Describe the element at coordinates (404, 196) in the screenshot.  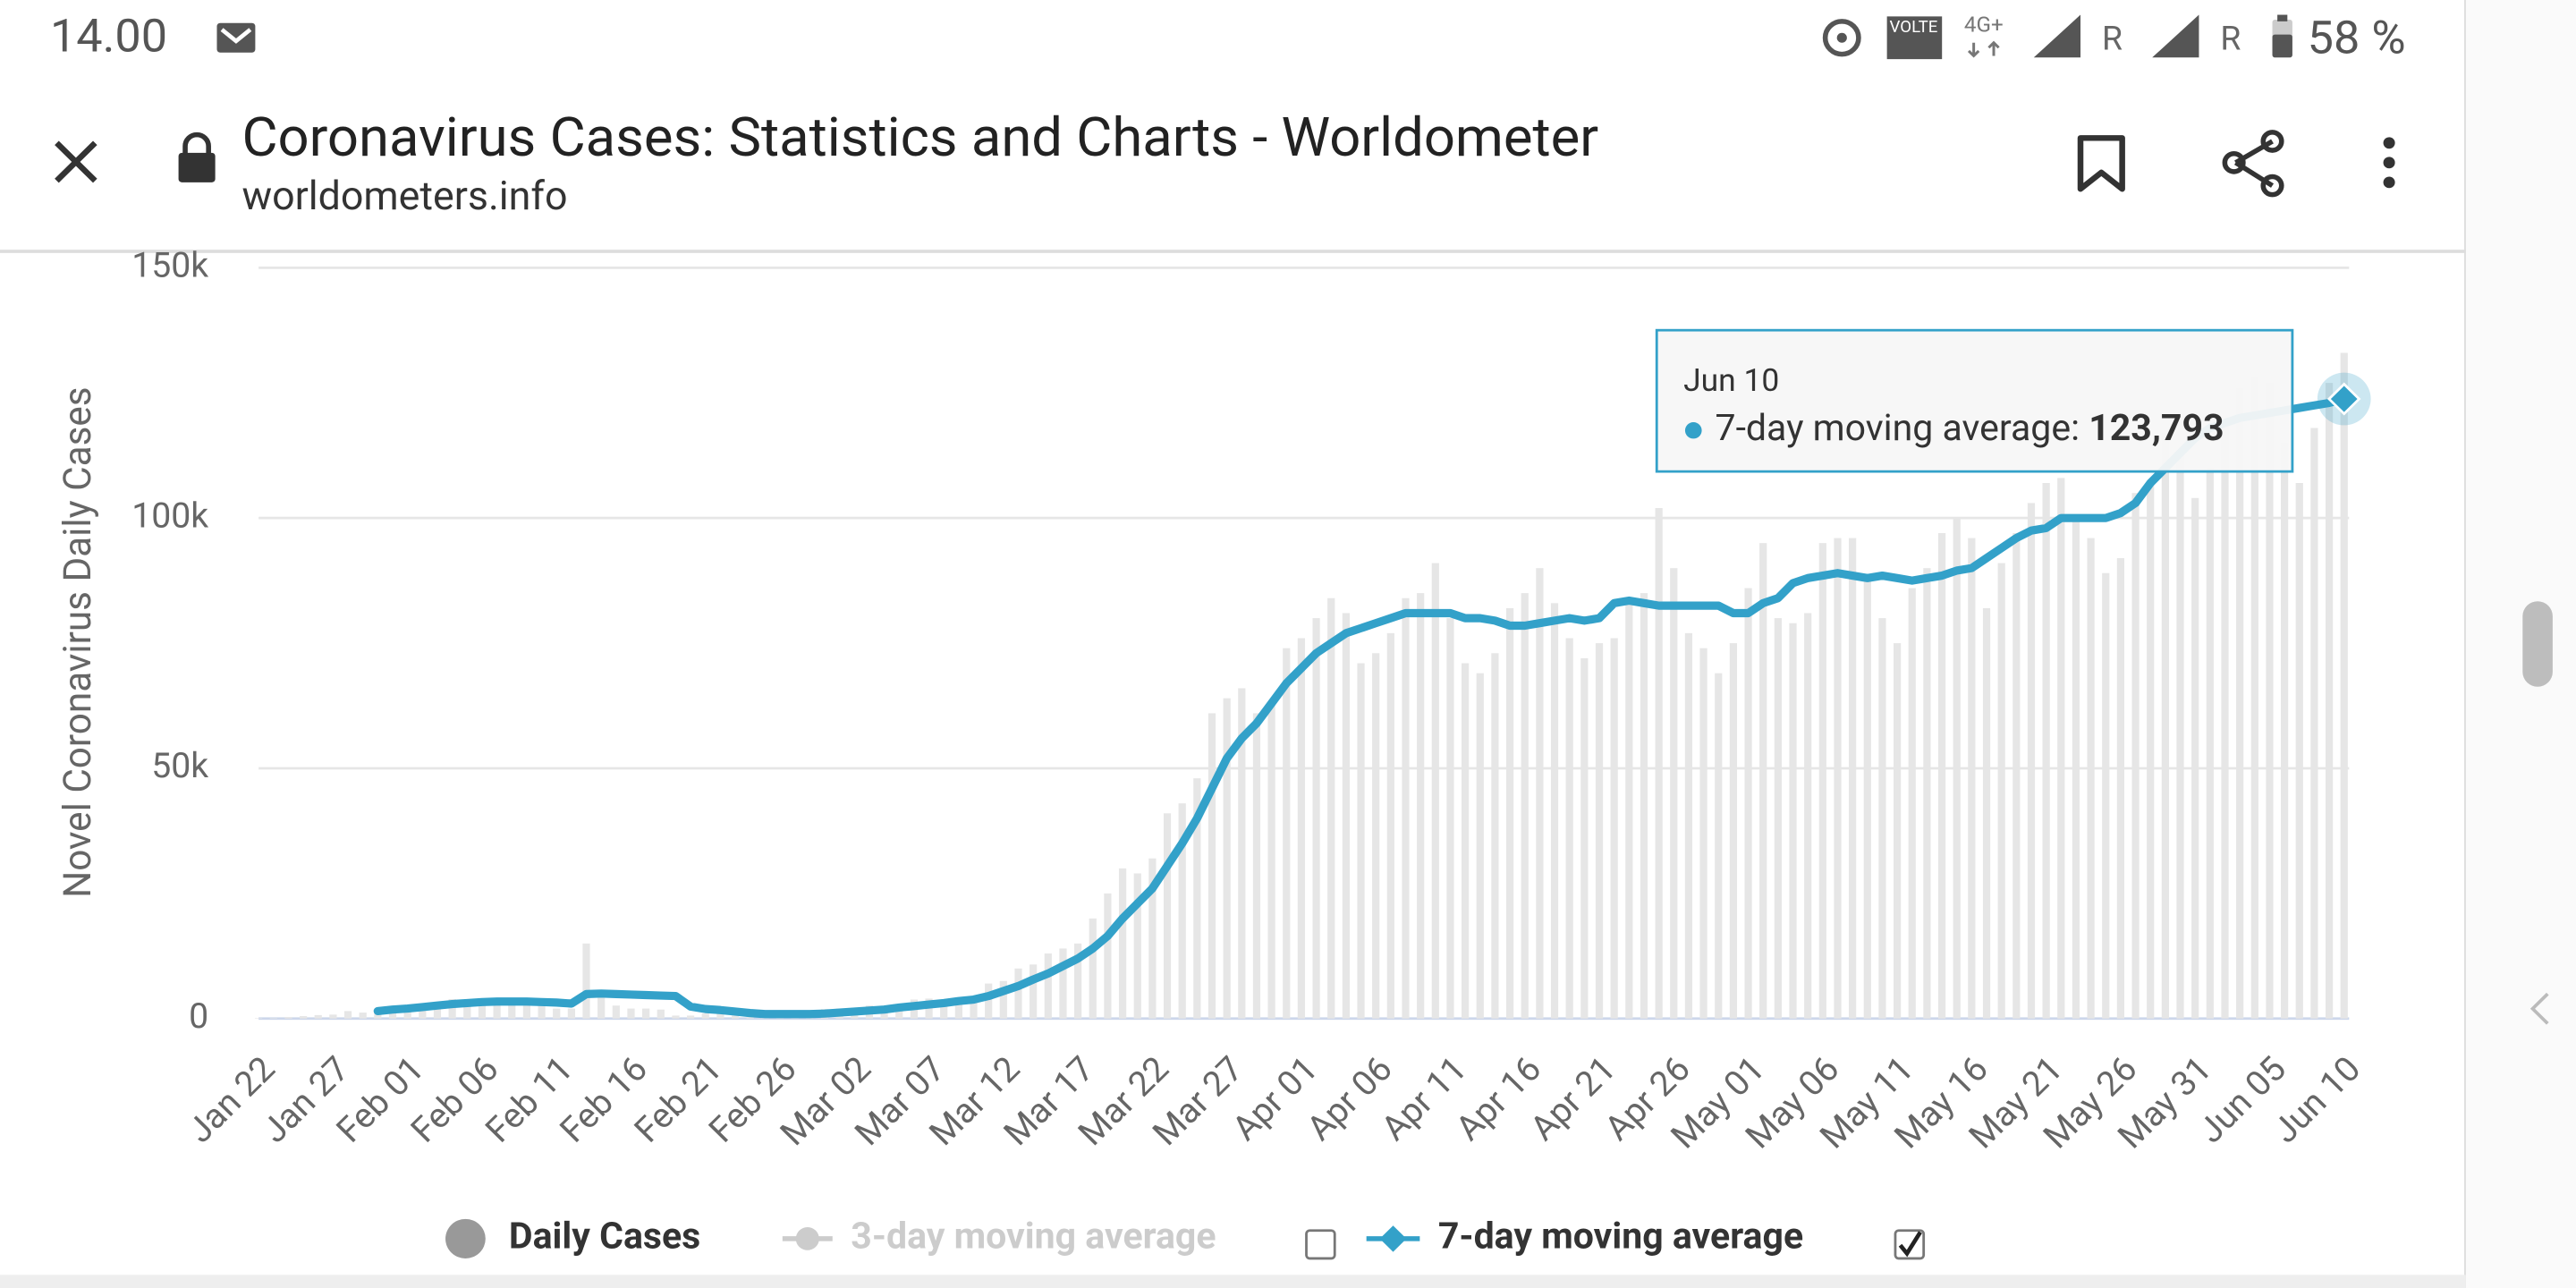
I see `page-url: worldometers.info` at that location.